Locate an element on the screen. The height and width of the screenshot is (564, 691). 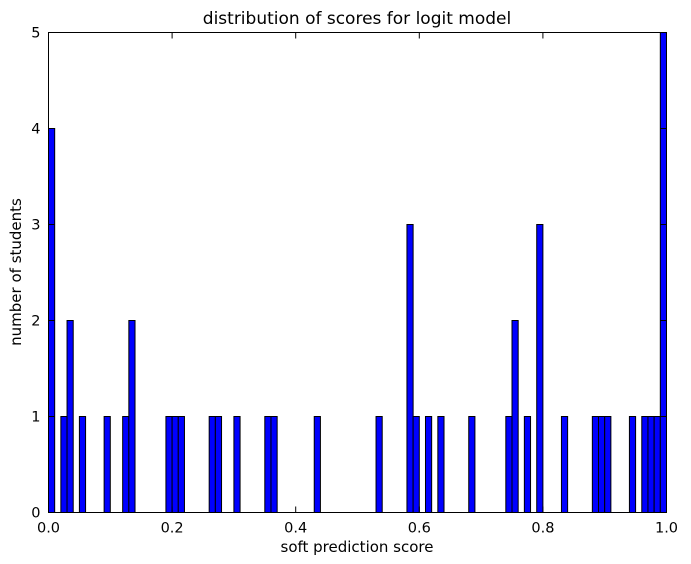
y-tick-label: 1 is located at coordinates (35, 418).